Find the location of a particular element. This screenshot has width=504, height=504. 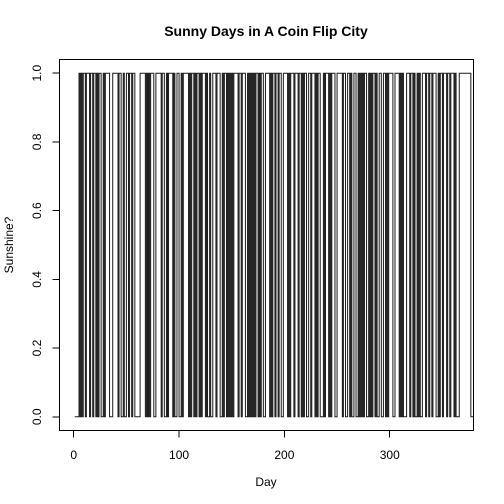

x-axis: 0 100 200 300 is located at coordinates (235, 446).